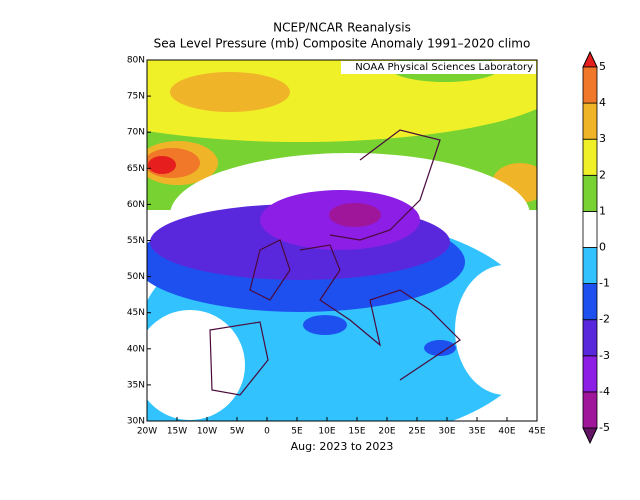  Describe the element at coordinates (356, 432) in the screenshot. I see `x-tick-label: 15E` at that location.